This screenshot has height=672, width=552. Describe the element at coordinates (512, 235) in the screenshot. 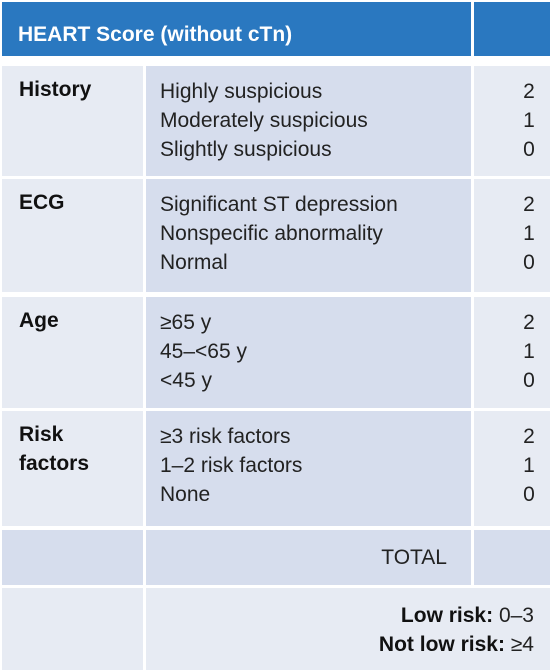

I see `ecg-scores: 2 1 0` at that location.